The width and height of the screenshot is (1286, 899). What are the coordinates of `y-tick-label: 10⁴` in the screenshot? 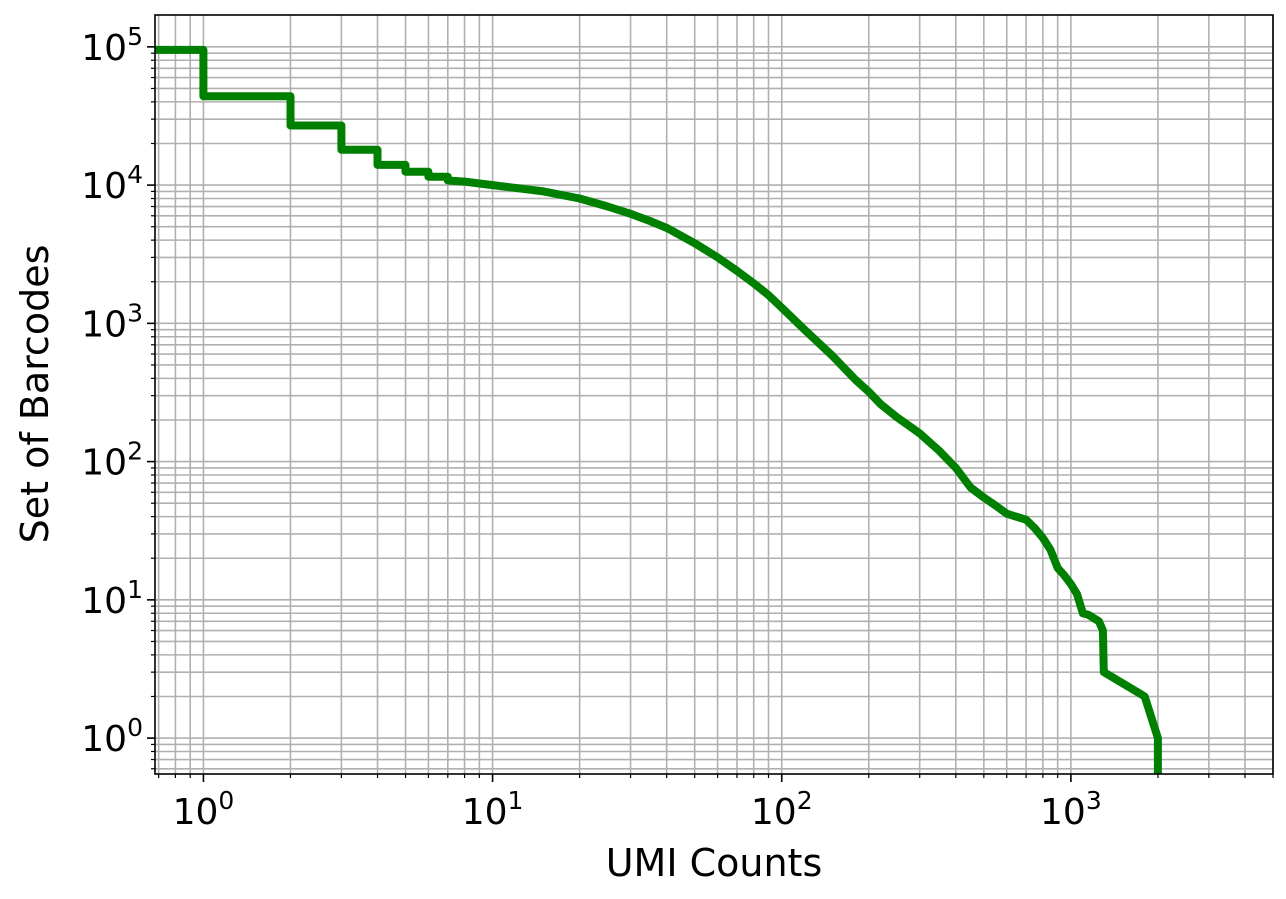 It's located at (112, 183).